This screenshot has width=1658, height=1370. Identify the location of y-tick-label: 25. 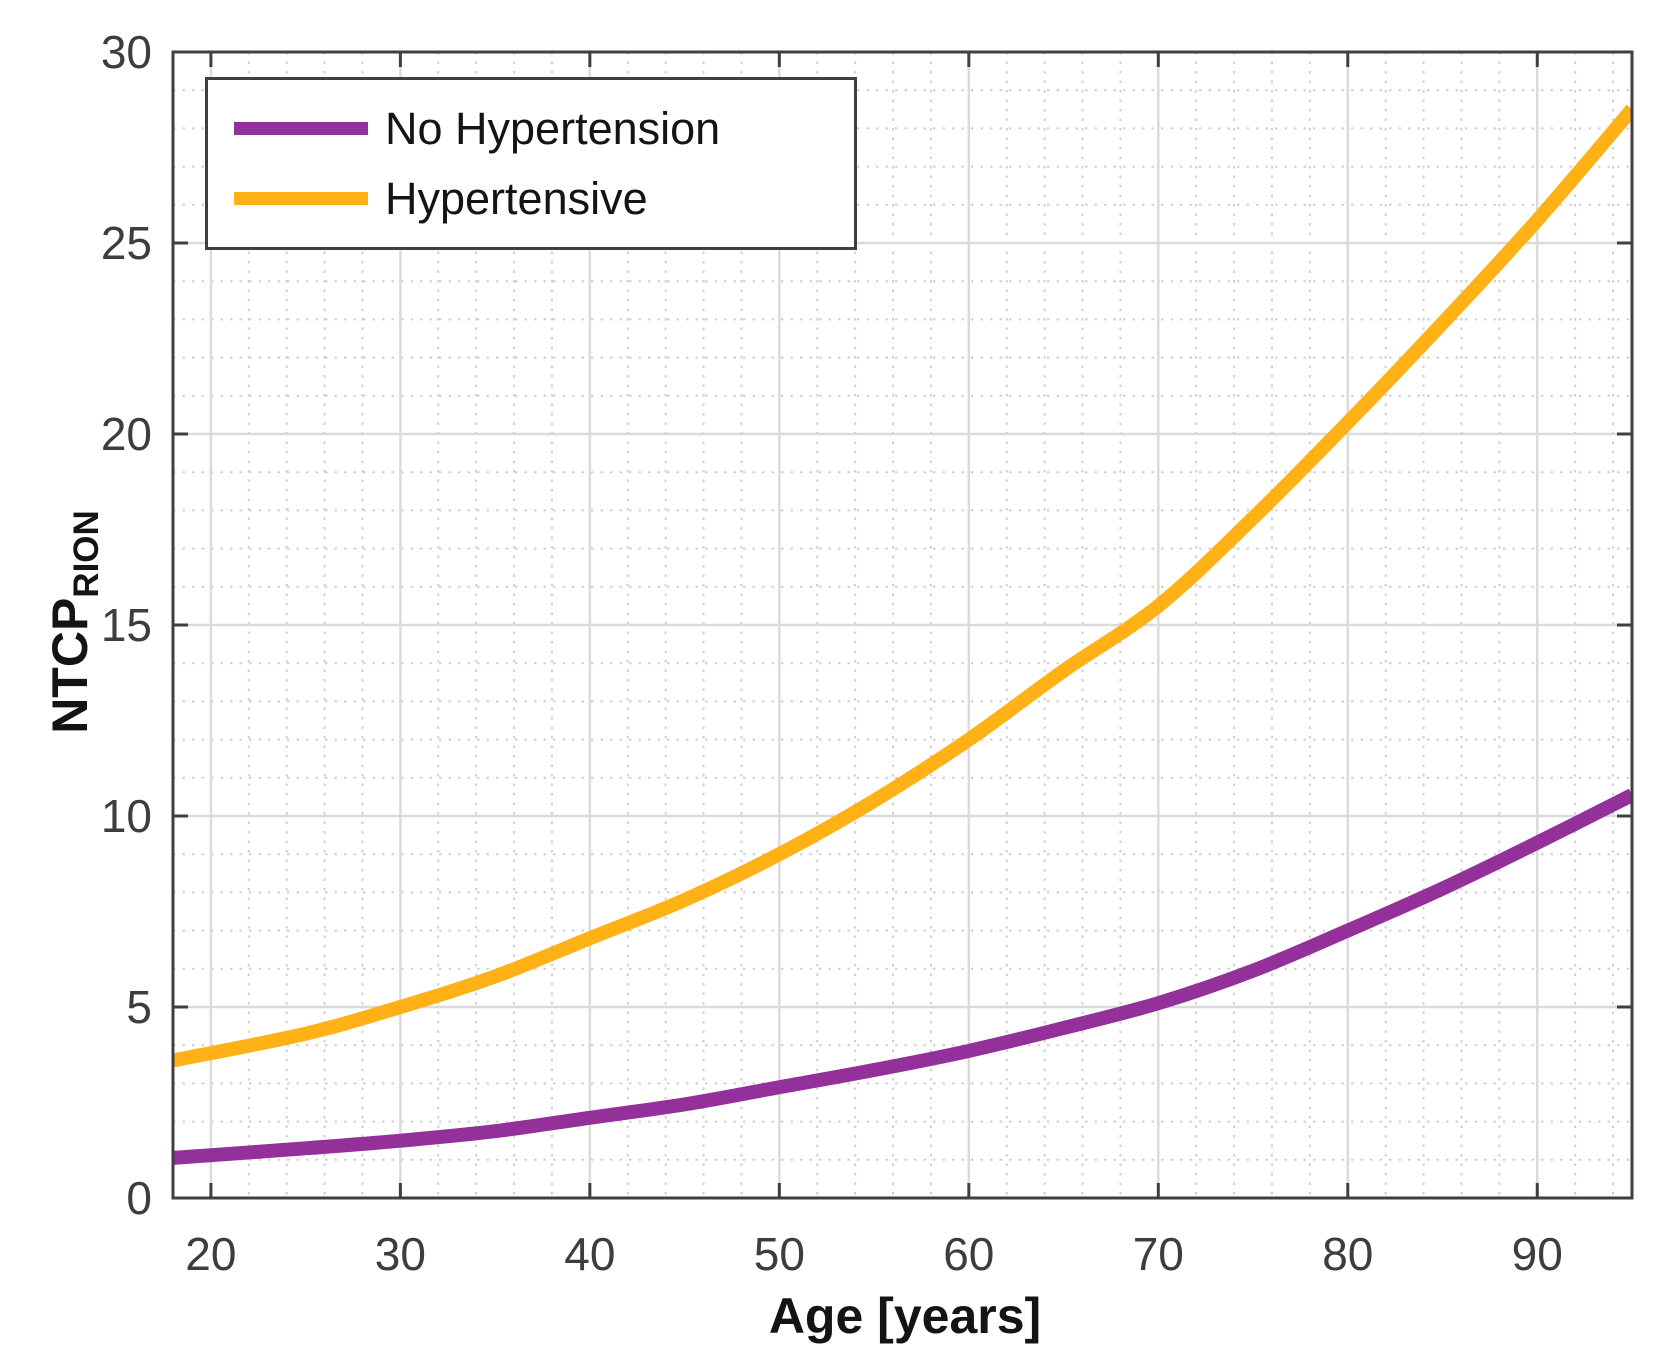
(126, 243).